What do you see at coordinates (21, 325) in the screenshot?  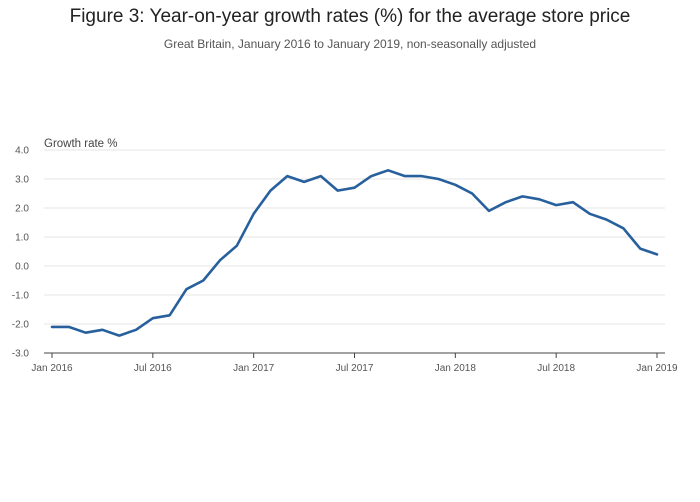 I see `y-tick-label: -2.0` at bounding box center [21, 325].